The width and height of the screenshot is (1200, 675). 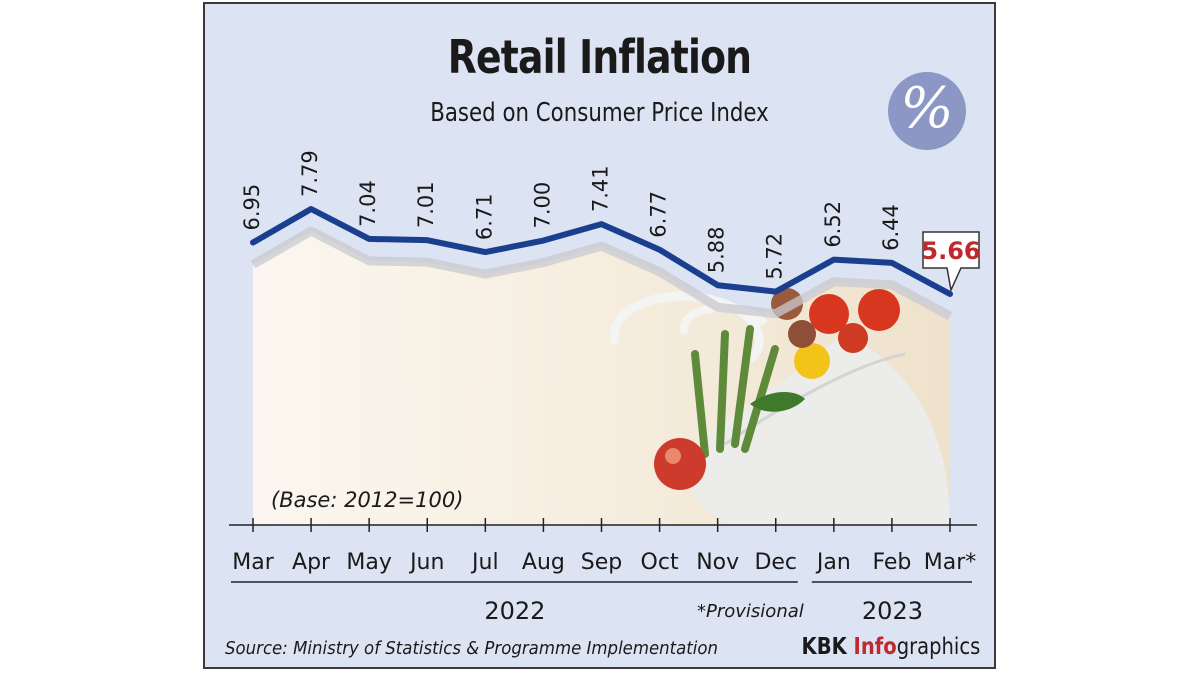 What do you see at coordinates (599, 113) in the screenshot?
I see `chart-subtitle: Based on Consumer Price Index` at bounding box center [599, 113].